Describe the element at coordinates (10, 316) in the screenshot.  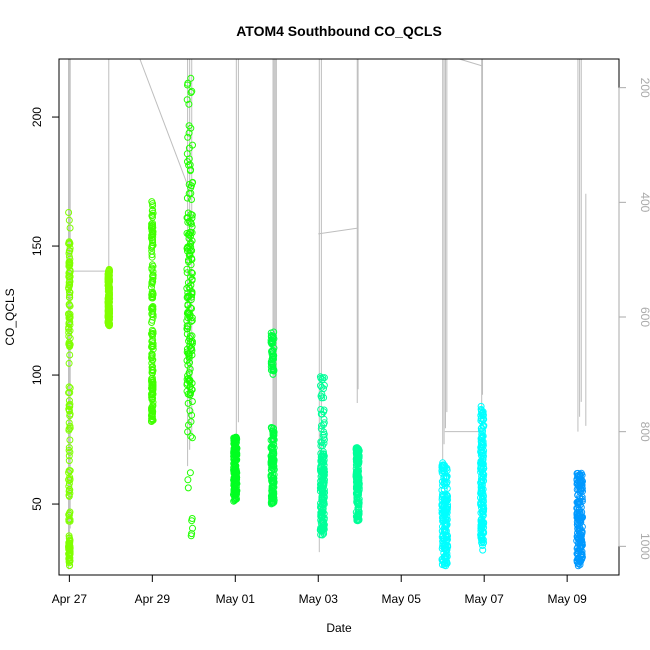
I see `y-axis-label: CO_QCLS` at that location.